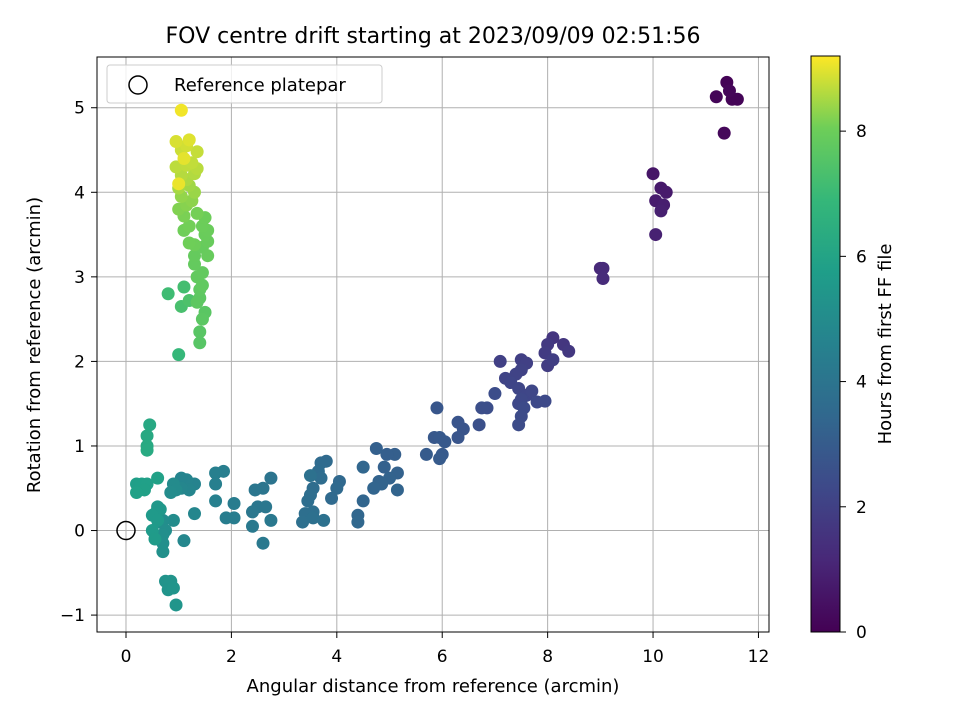 The height and width of the screenshot is (720, 960). I want to click on y-tick-label: 4, so click(79, 193).